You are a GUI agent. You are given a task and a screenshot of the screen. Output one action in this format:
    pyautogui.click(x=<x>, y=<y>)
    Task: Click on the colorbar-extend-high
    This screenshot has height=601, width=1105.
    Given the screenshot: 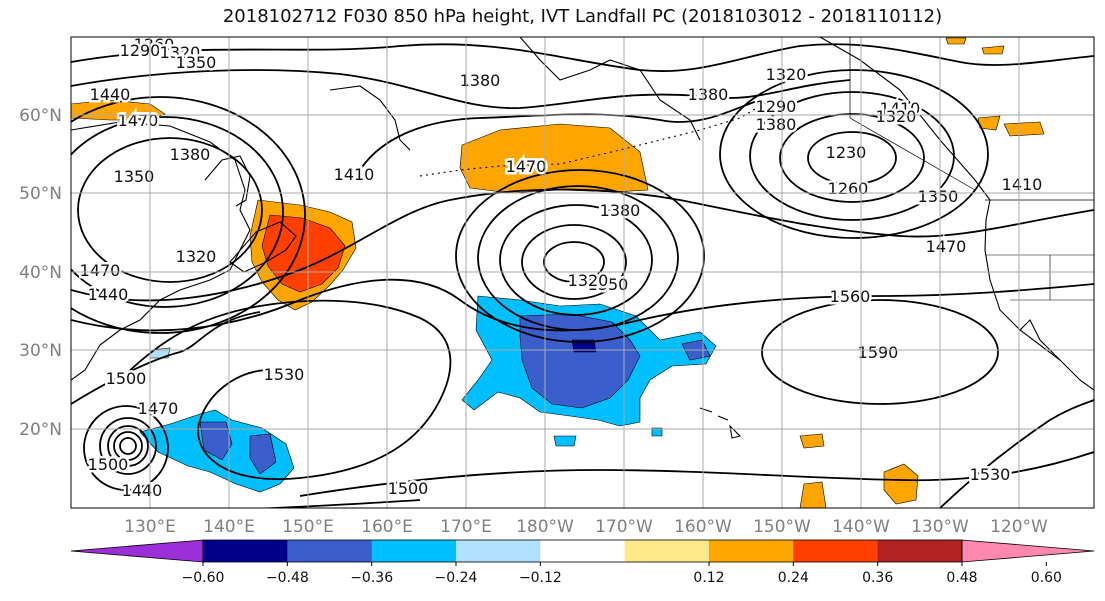 What is the action you would take?
    pyautogui.click(x=1028, y=551)
    